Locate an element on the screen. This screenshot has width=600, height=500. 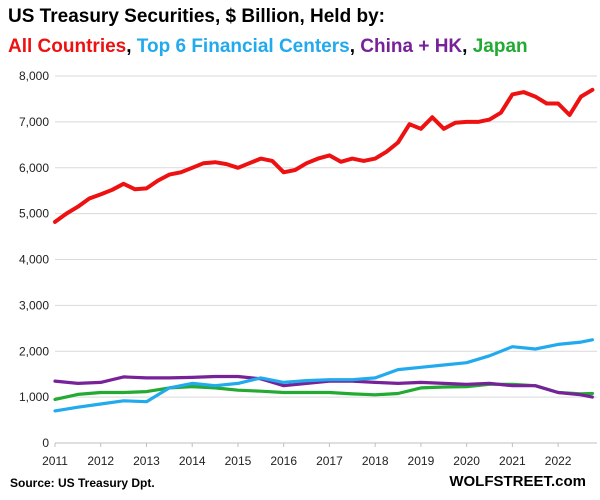
x-tick-label: 2013 is located at coordinates (146, 461).